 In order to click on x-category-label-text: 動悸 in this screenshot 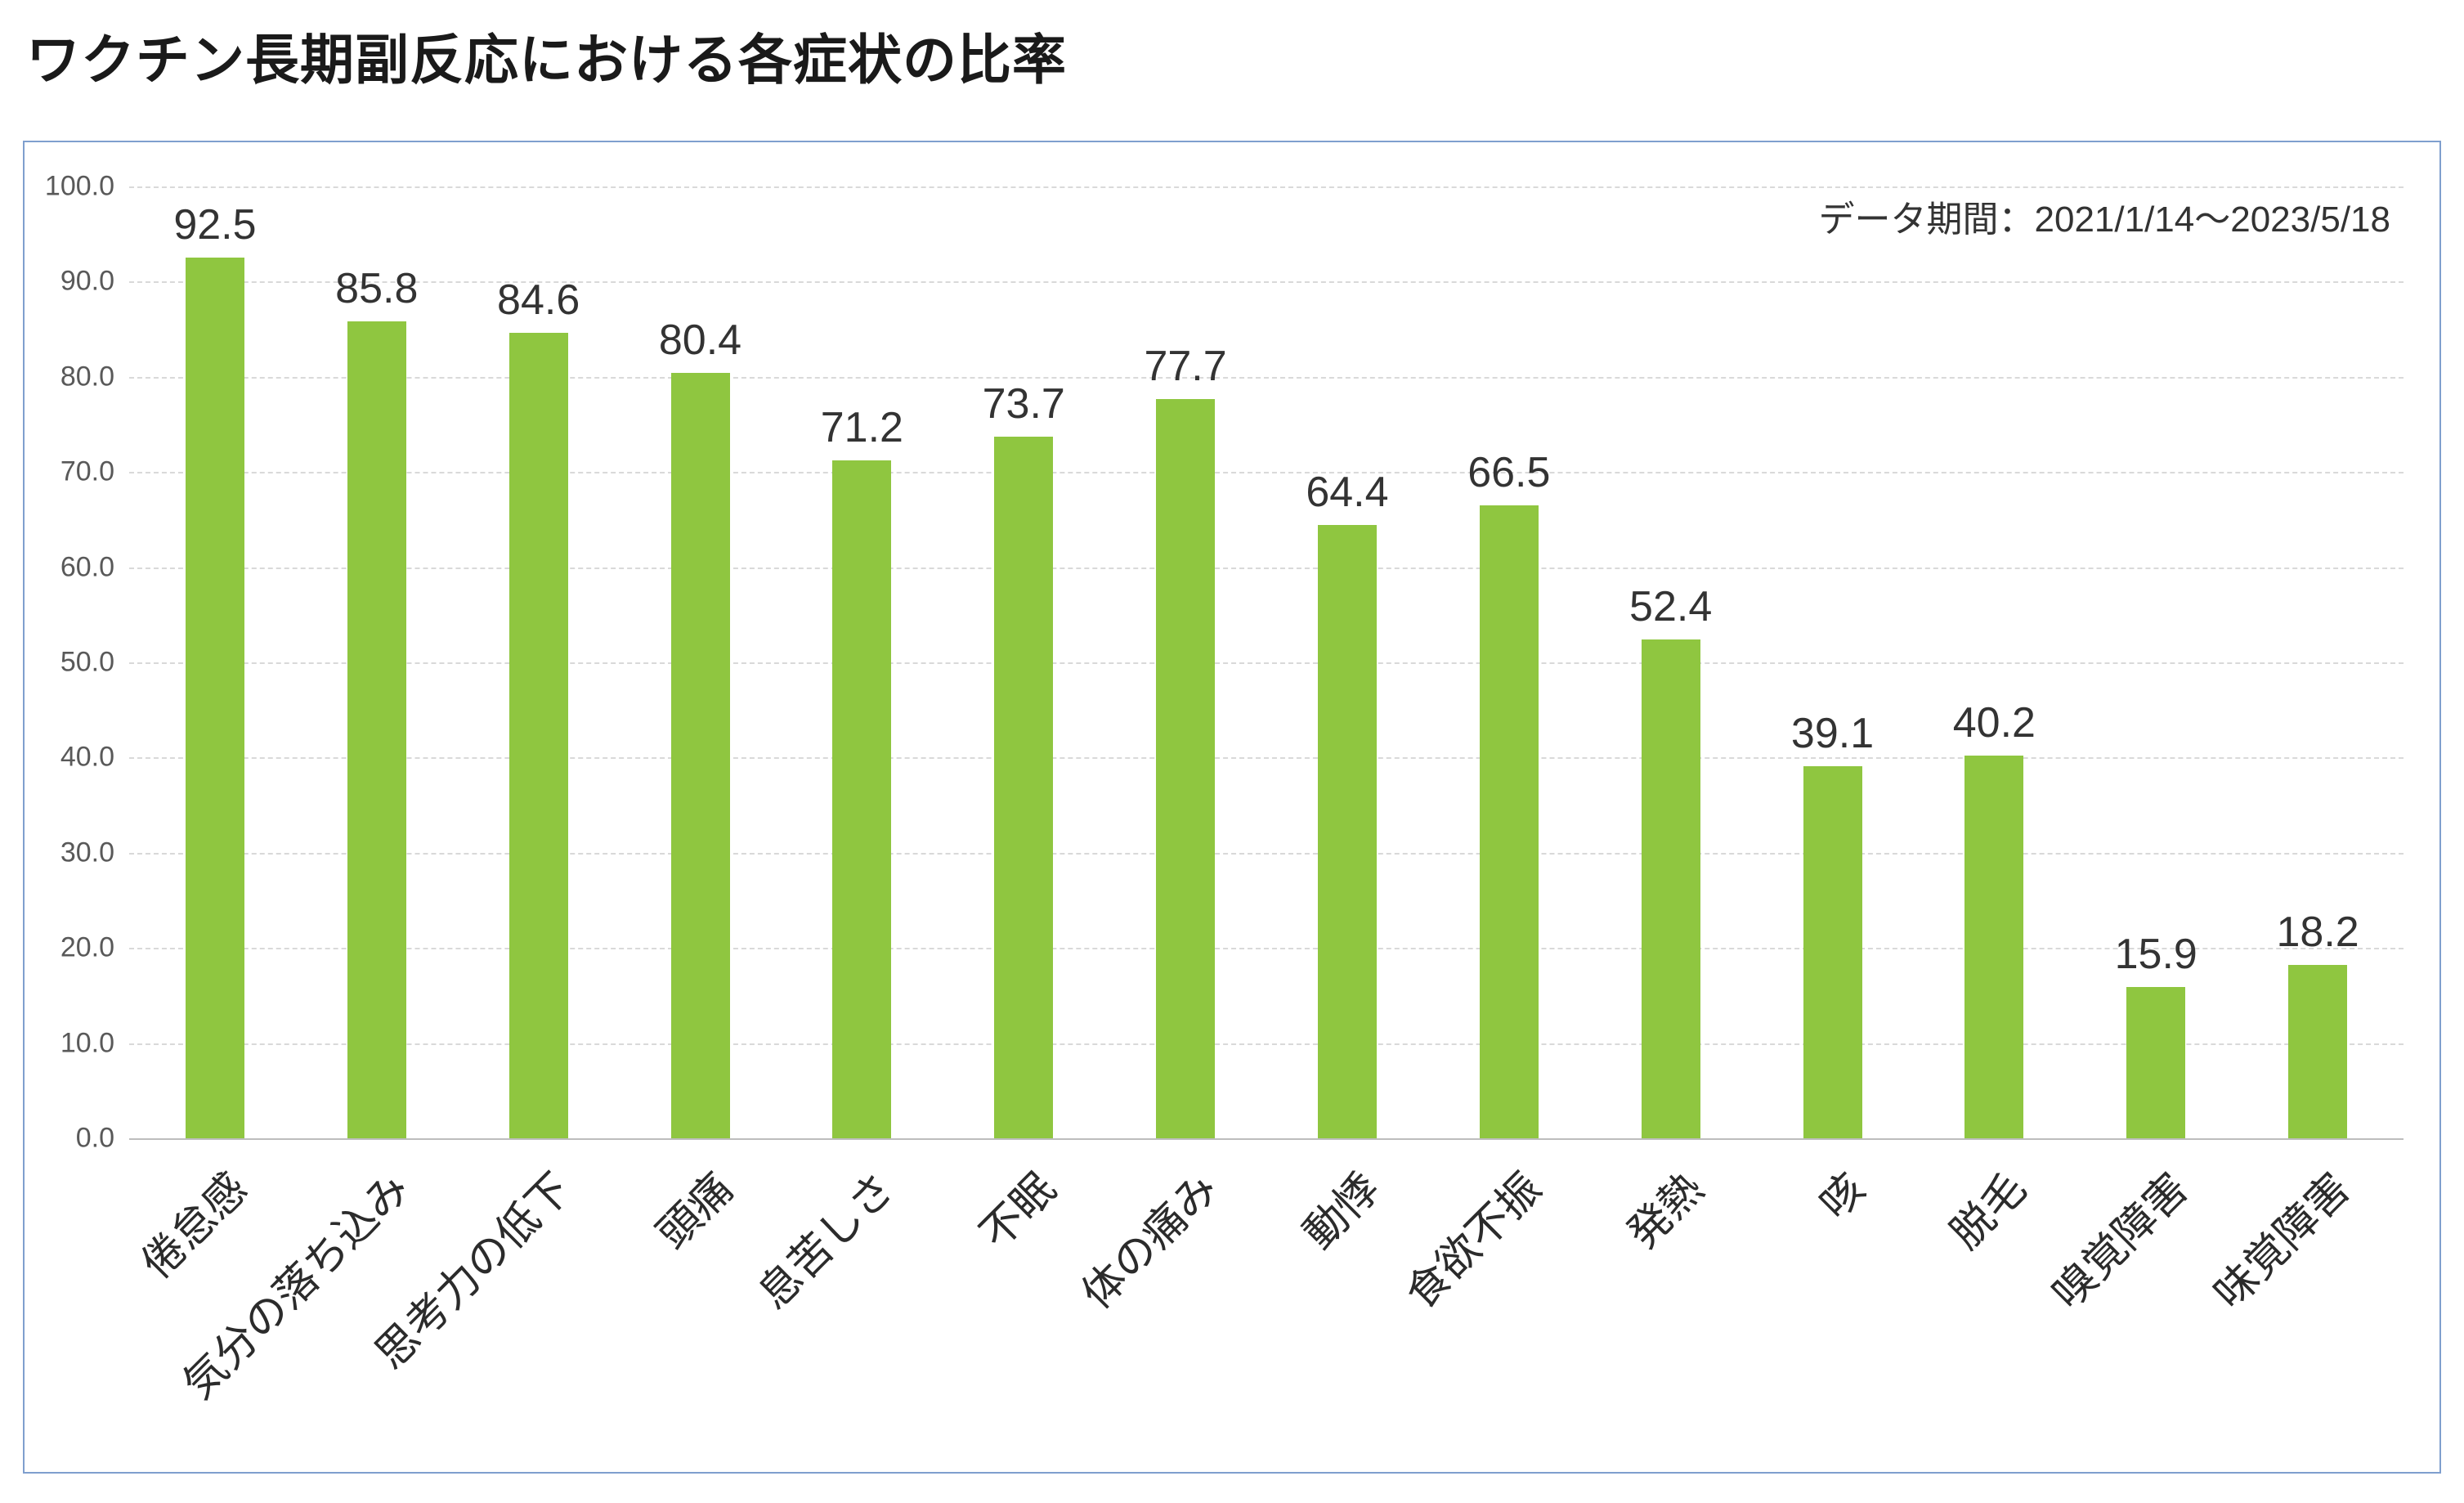, I will do `click(1342, 1211)`.